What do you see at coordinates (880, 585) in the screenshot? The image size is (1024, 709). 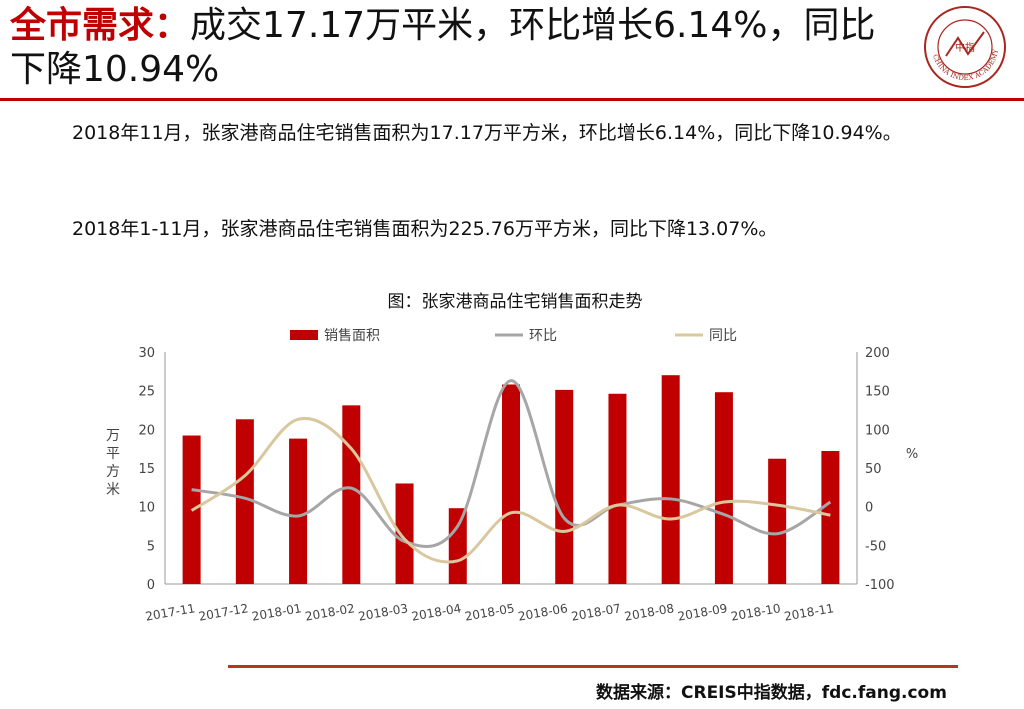 I see `y-tick-label-right: -100` at bounding box center [880, 585].